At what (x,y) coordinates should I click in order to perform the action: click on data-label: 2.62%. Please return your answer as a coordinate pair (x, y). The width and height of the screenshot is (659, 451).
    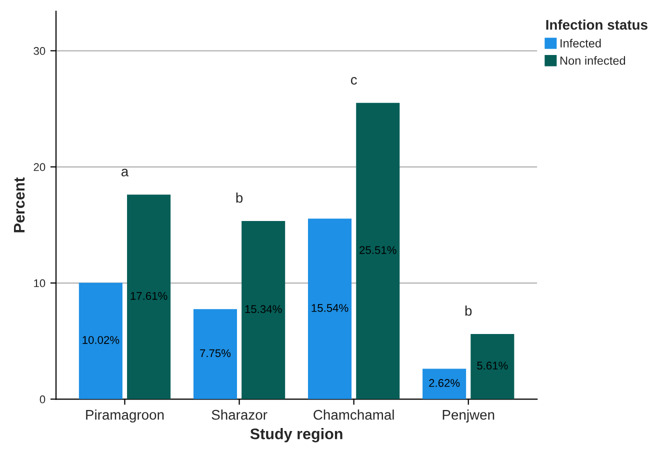
    Looking at the image, I should click on (444, 383).